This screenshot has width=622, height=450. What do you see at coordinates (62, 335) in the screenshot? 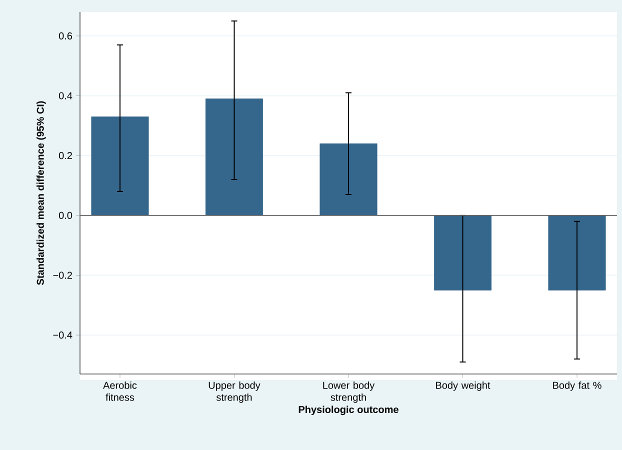
I see `y-tick-label: −0.4` at bounding box center [62, 335].